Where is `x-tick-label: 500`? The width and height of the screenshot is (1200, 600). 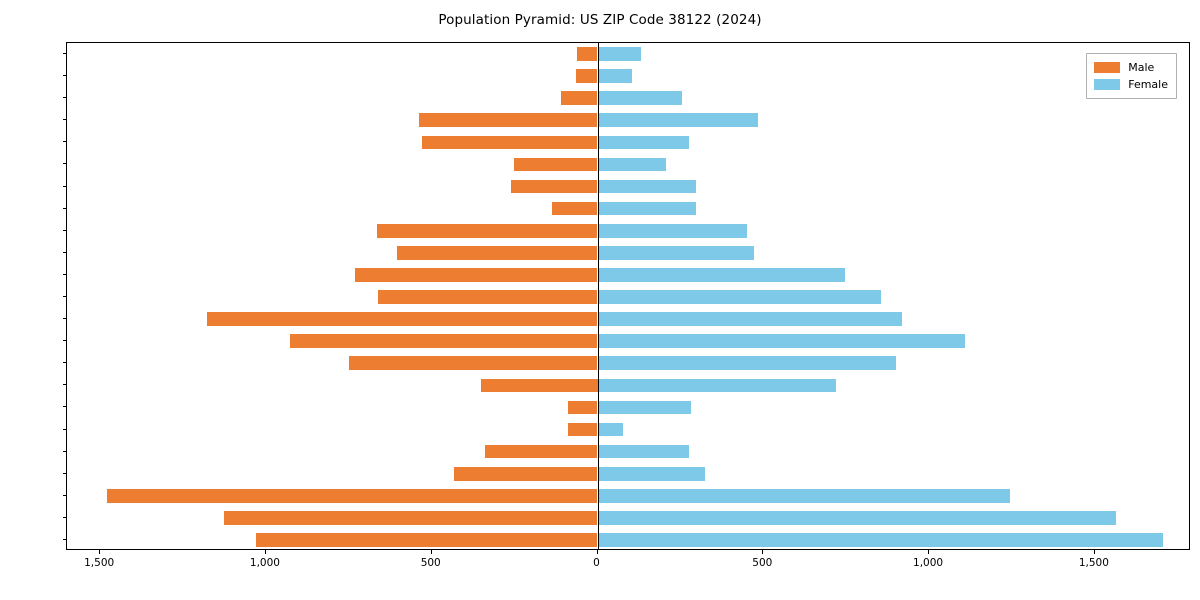
x-tick-label: 500 is located at coordinates (430, 563).